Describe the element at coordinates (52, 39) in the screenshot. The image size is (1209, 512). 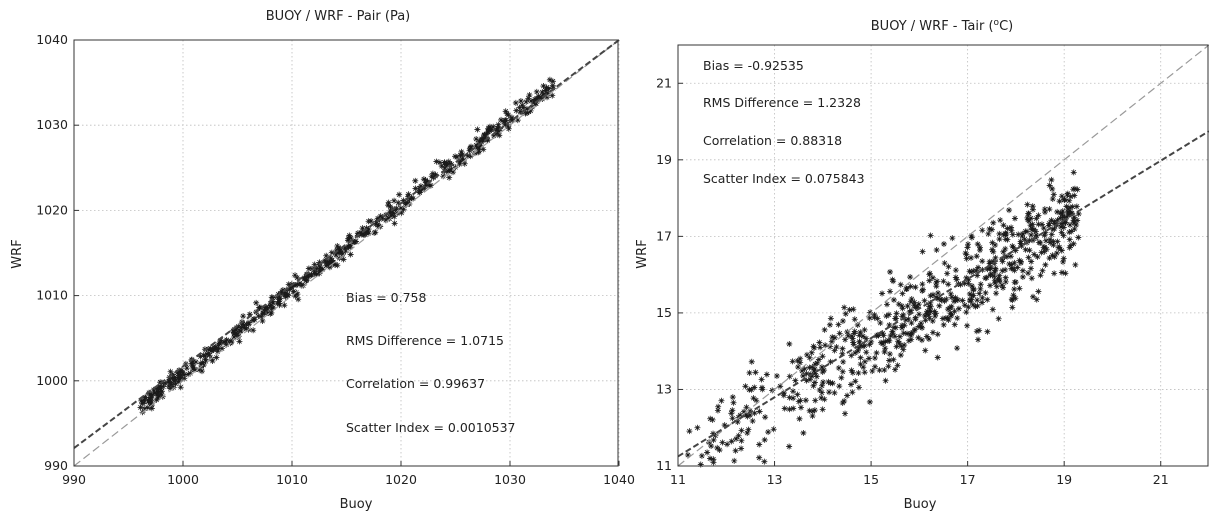
I see `y-tick-label: 1040` at that location.